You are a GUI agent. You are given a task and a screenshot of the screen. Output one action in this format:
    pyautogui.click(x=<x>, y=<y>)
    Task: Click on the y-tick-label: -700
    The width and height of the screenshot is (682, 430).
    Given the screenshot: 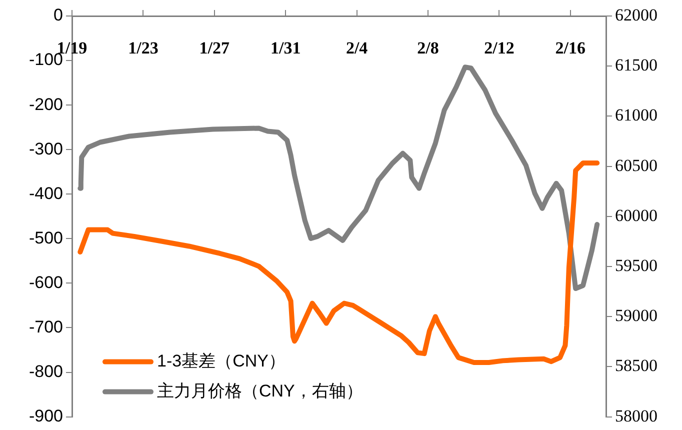 What is the action you would take?
    pyautogui.click(x=45, y=326)
    